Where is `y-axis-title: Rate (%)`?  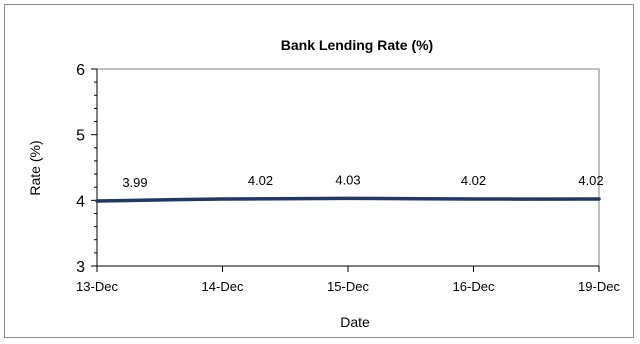 y-axis-title: Rate (%) is located at coordinates (35, 167).